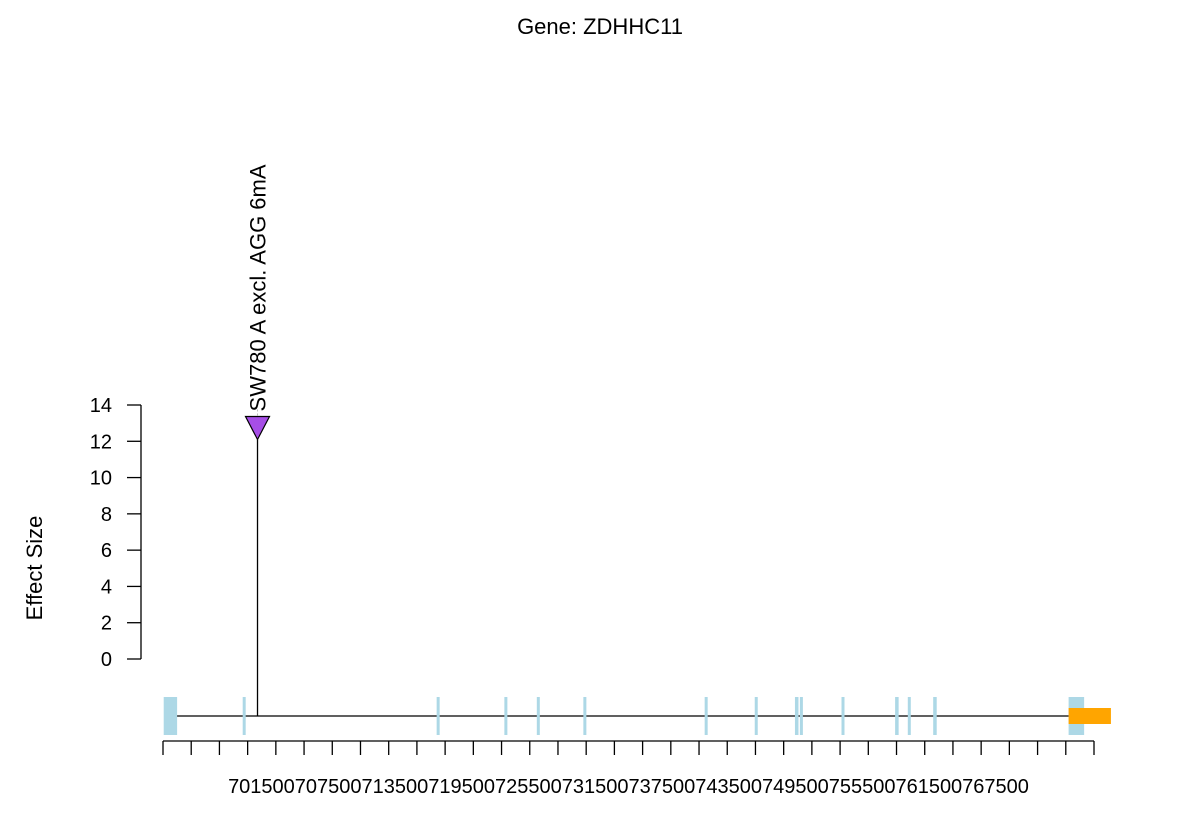  I want to click on methylation-sites: SW780 A excl. AGG 6mA, so click(257, 440).